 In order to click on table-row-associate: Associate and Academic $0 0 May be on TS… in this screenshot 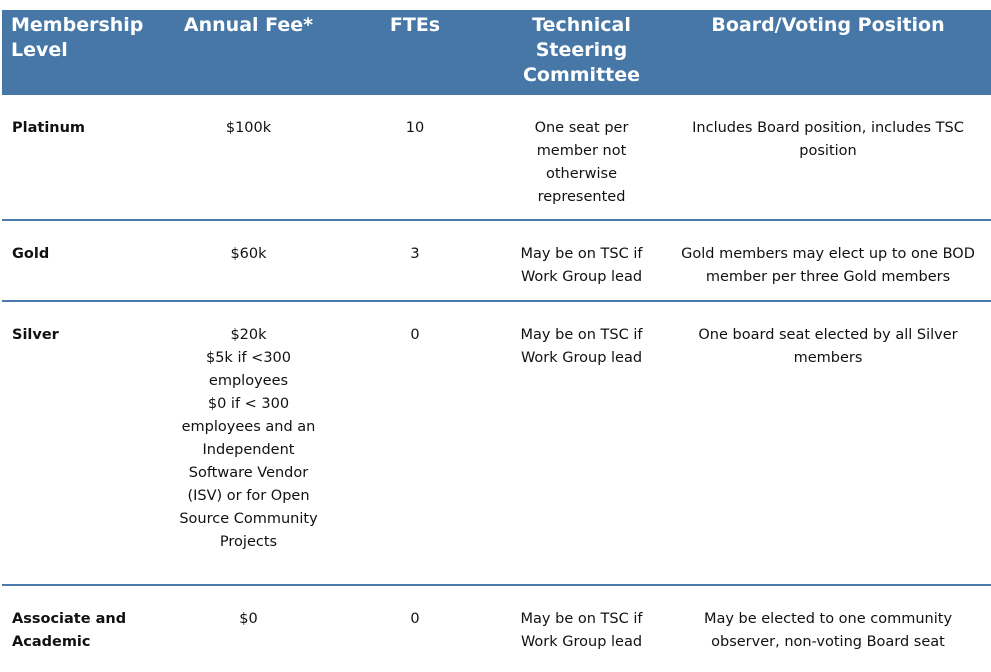, I will do `click(496, 627)`.